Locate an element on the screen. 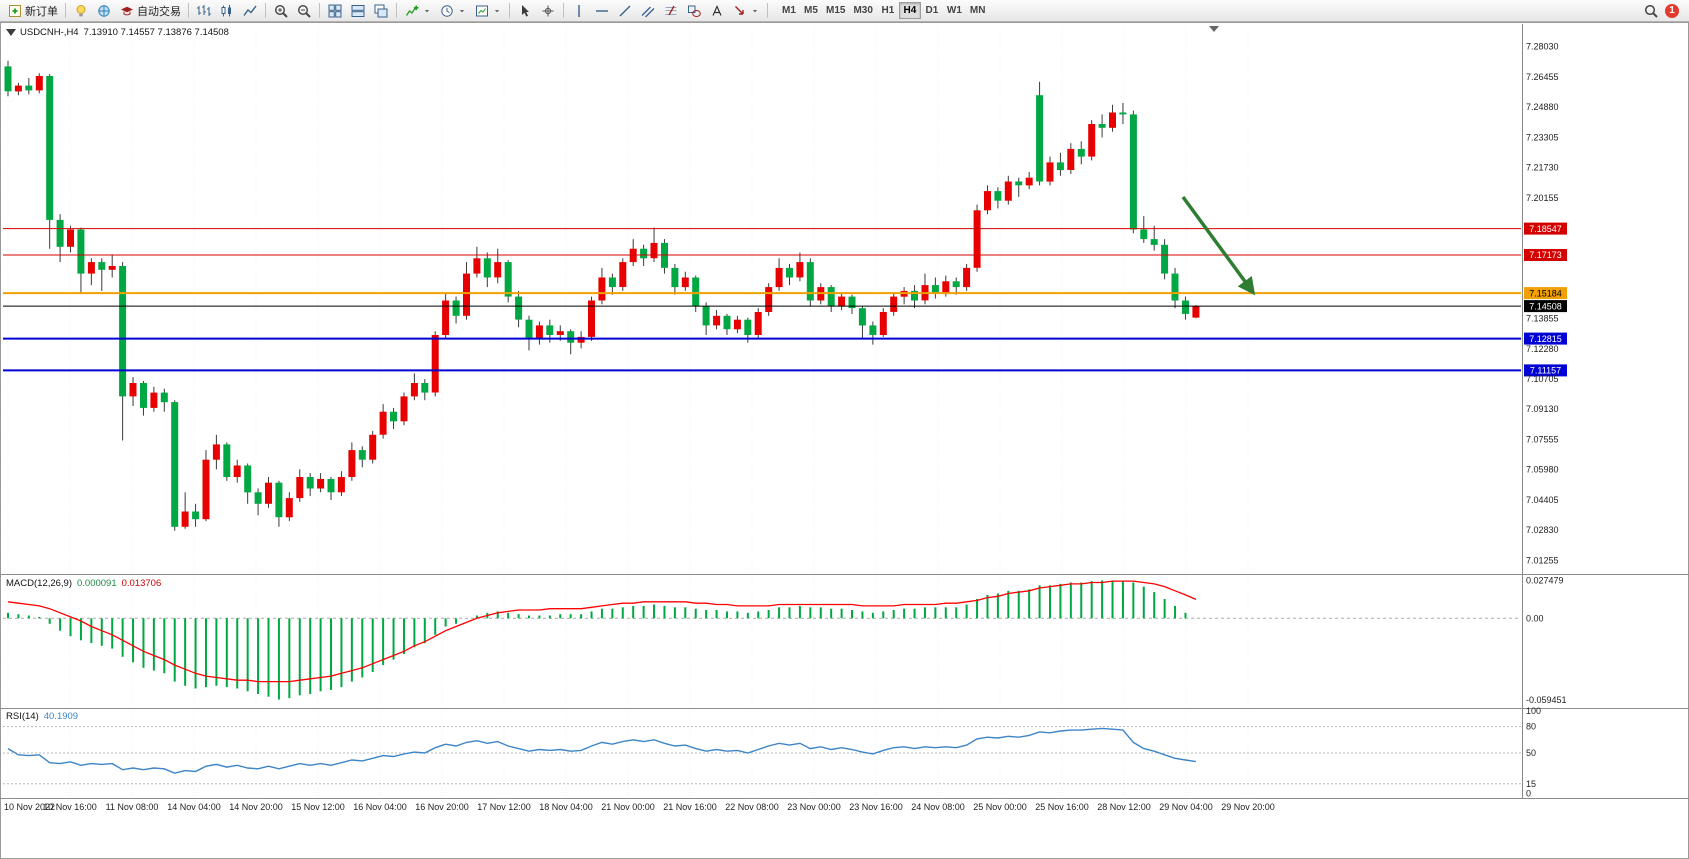 The height and width of the screenshot is (859, 1689). zoom-in-button is located at coordinates (281, 10).